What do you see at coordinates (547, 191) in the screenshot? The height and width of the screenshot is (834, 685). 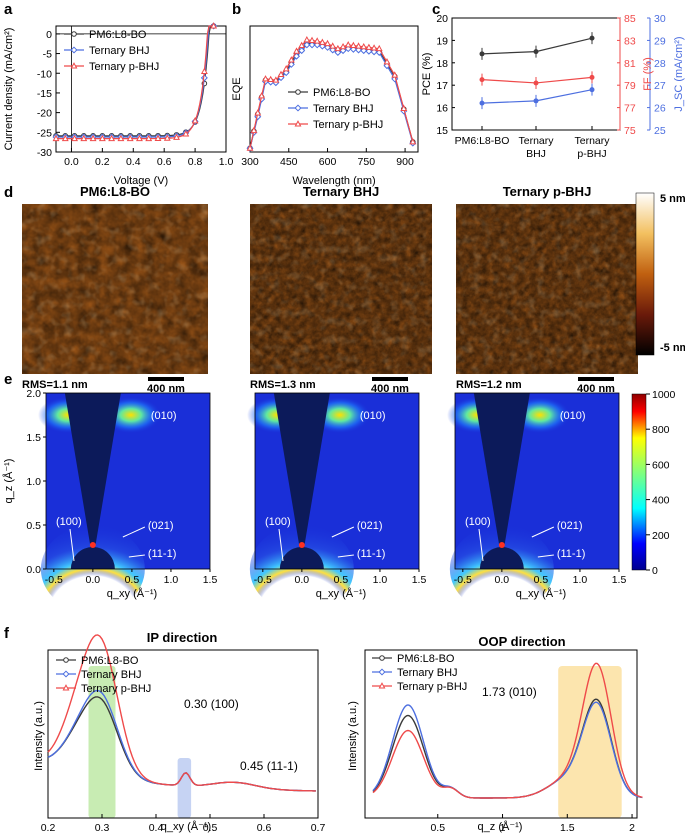 I see `afm-title: Ternary p-BHJ` at bounding box center [547, 191].